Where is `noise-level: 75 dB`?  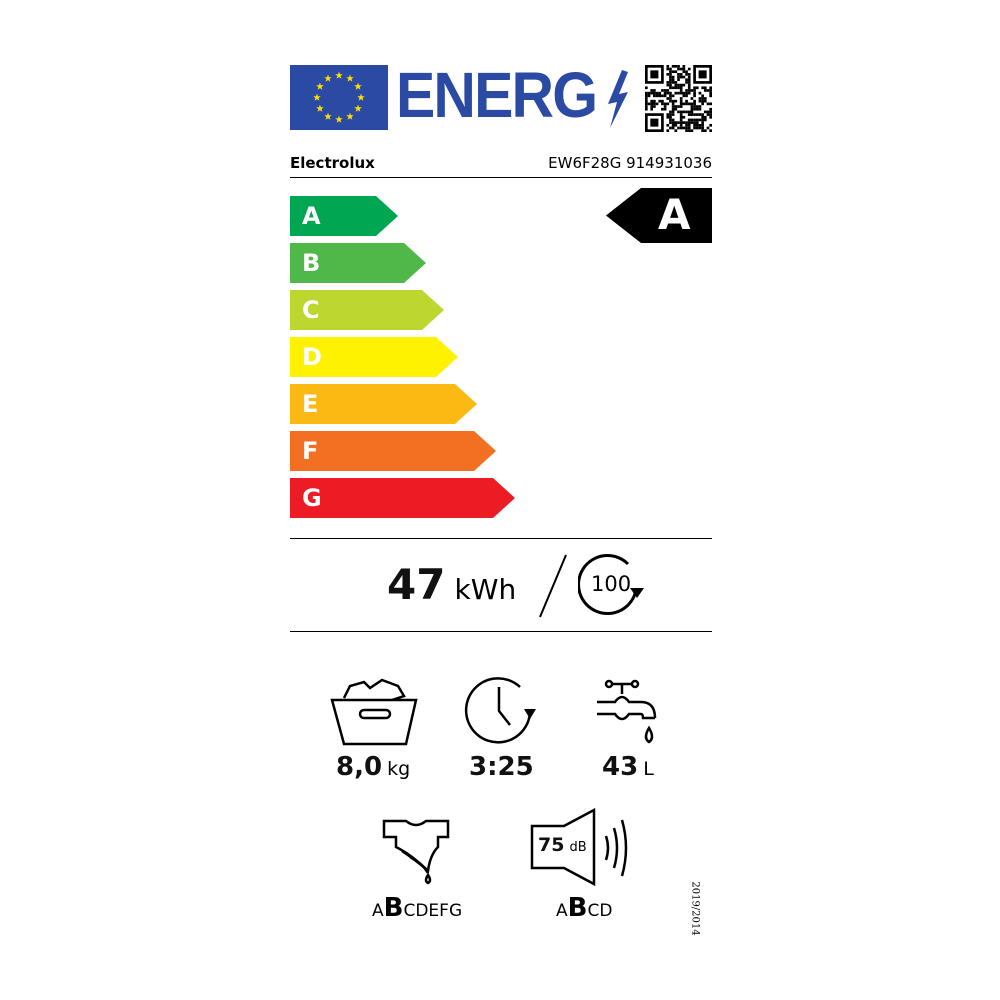 noise-level: 75 dB is located at coordinates (562, 845).